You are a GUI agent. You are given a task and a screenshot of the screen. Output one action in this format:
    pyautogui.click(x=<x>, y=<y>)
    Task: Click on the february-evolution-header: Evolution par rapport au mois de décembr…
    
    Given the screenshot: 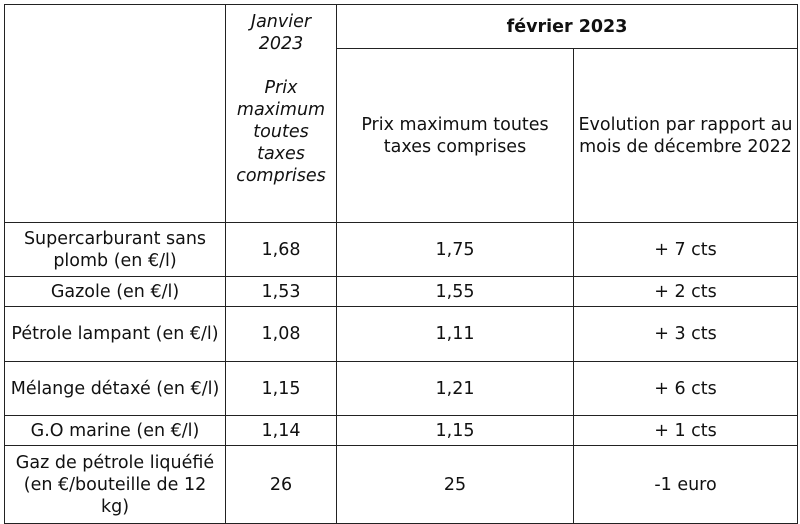 What is the action you would take?
    pyautogui.click(x=685, y=135)
    